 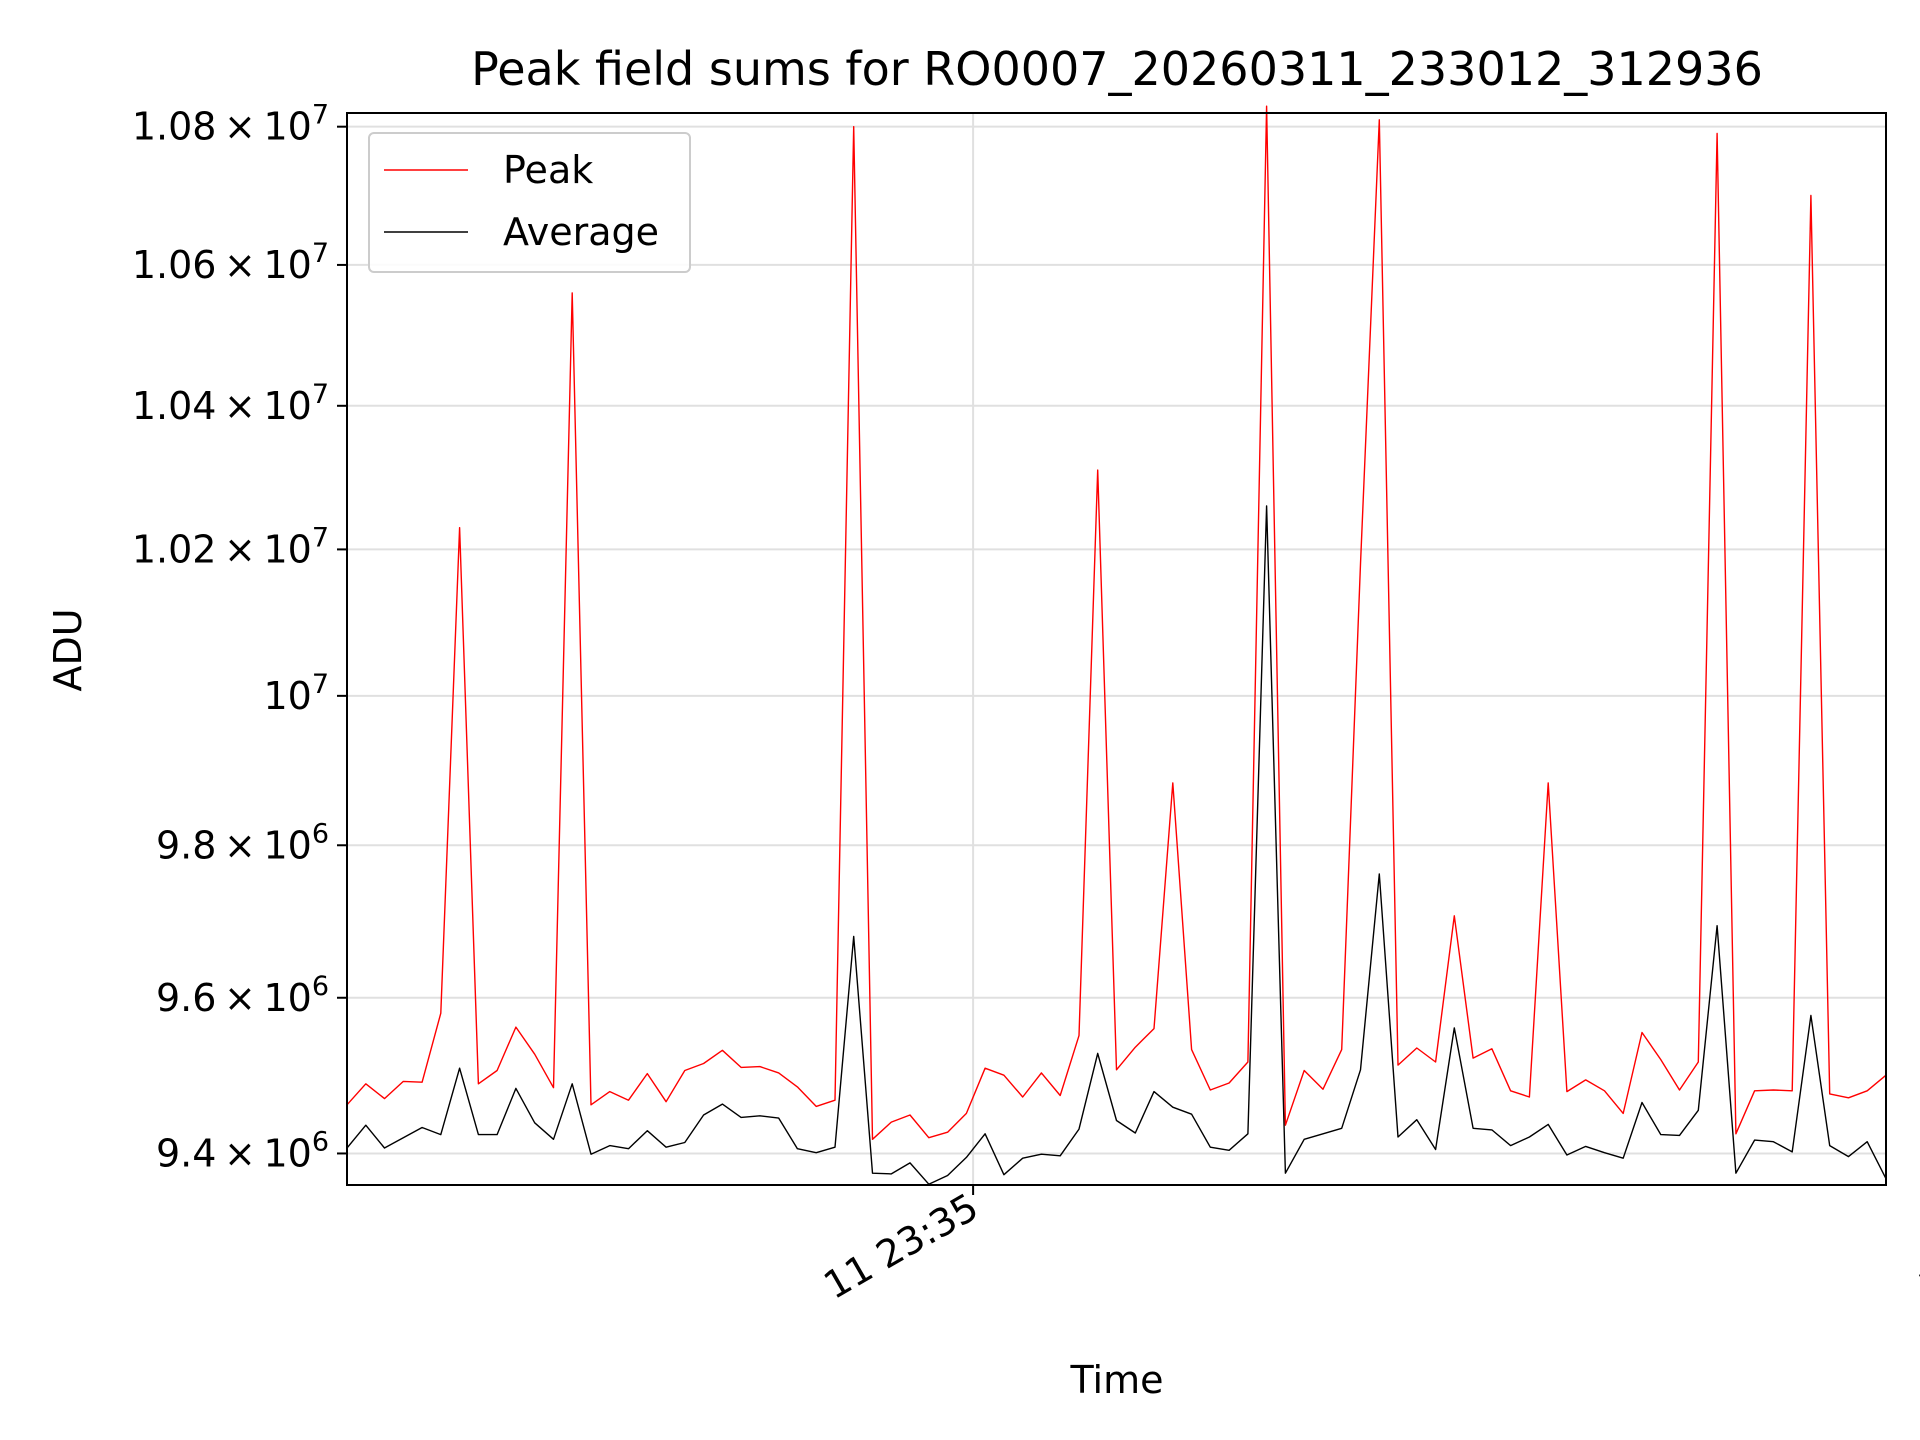 I want to click on y-tick-label: 9.4 × 106, so click(x=242, y=1150).